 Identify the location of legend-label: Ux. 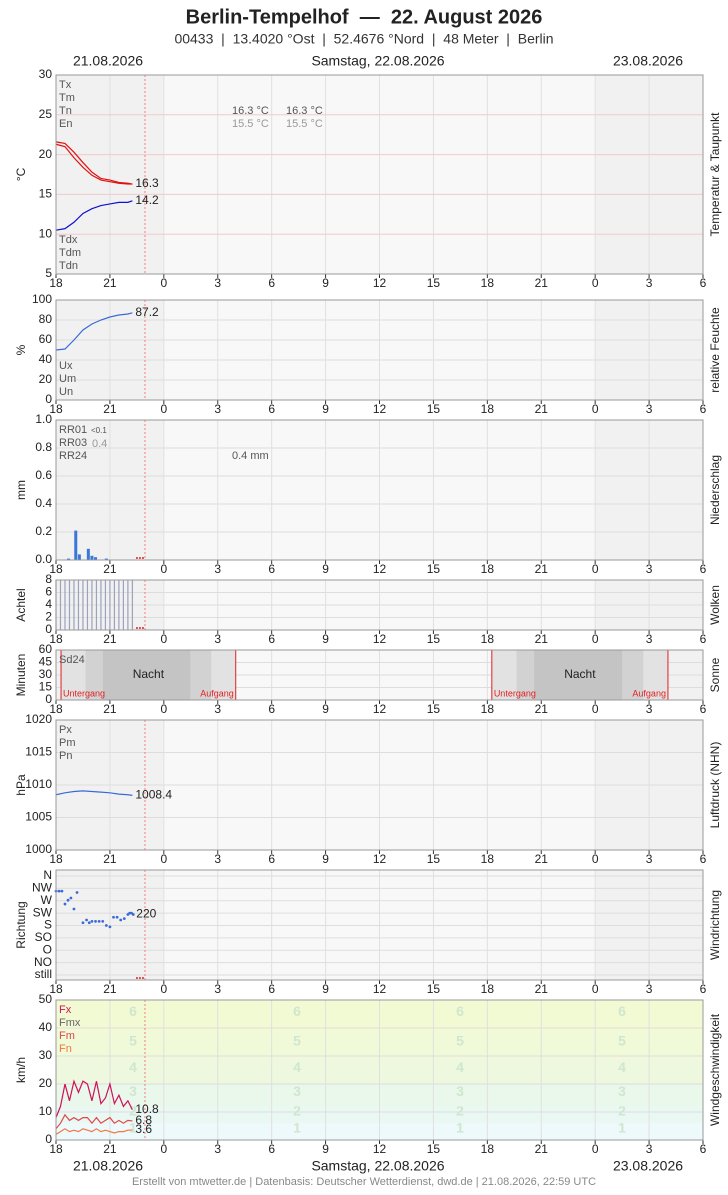
(66, 366).